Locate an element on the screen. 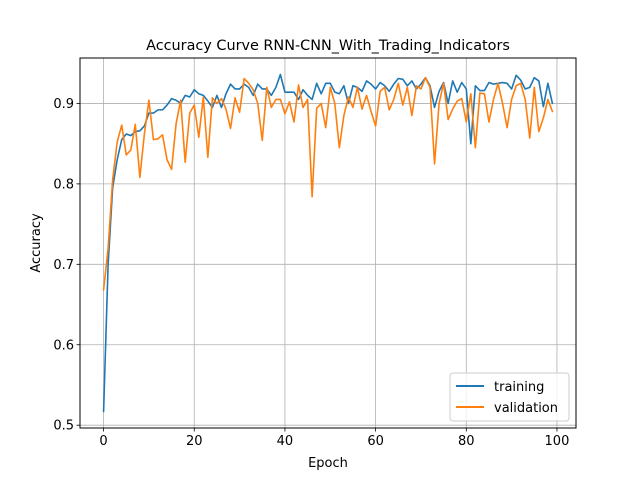 The width and height of the screenshot is (640, 484). y-tick-label: 0.5 is located at coordinates (63, 426).